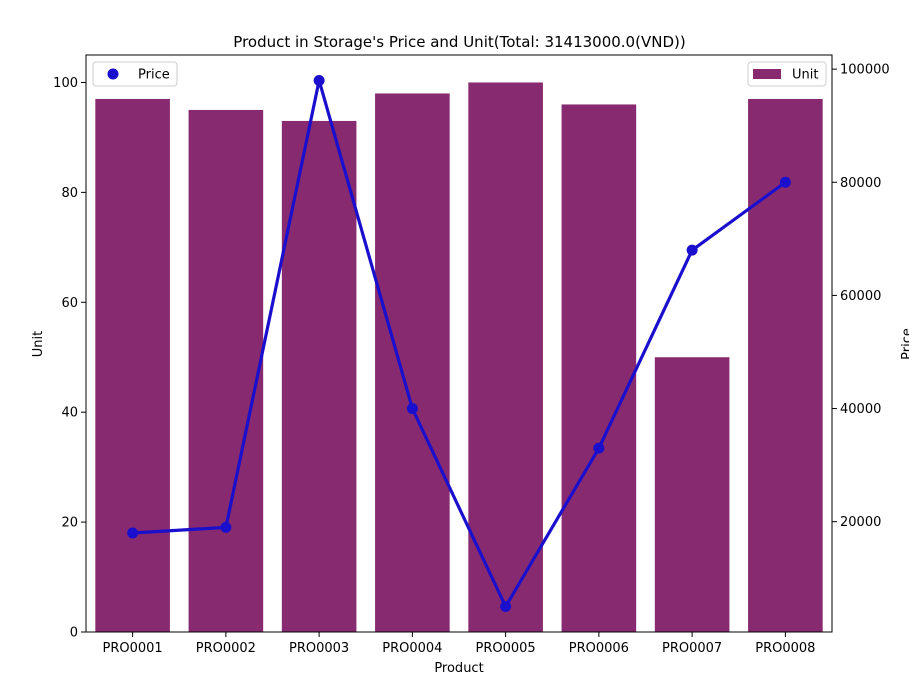  I want to click on y-left-tick-label: 80, so click(69, 193).